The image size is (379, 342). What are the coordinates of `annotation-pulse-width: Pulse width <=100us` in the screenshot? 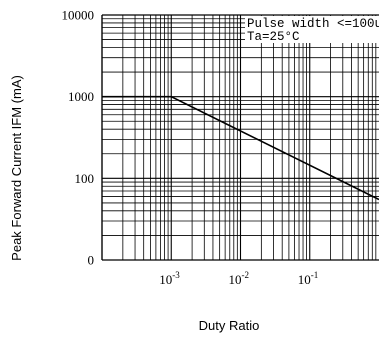 It's located at (313, 24).